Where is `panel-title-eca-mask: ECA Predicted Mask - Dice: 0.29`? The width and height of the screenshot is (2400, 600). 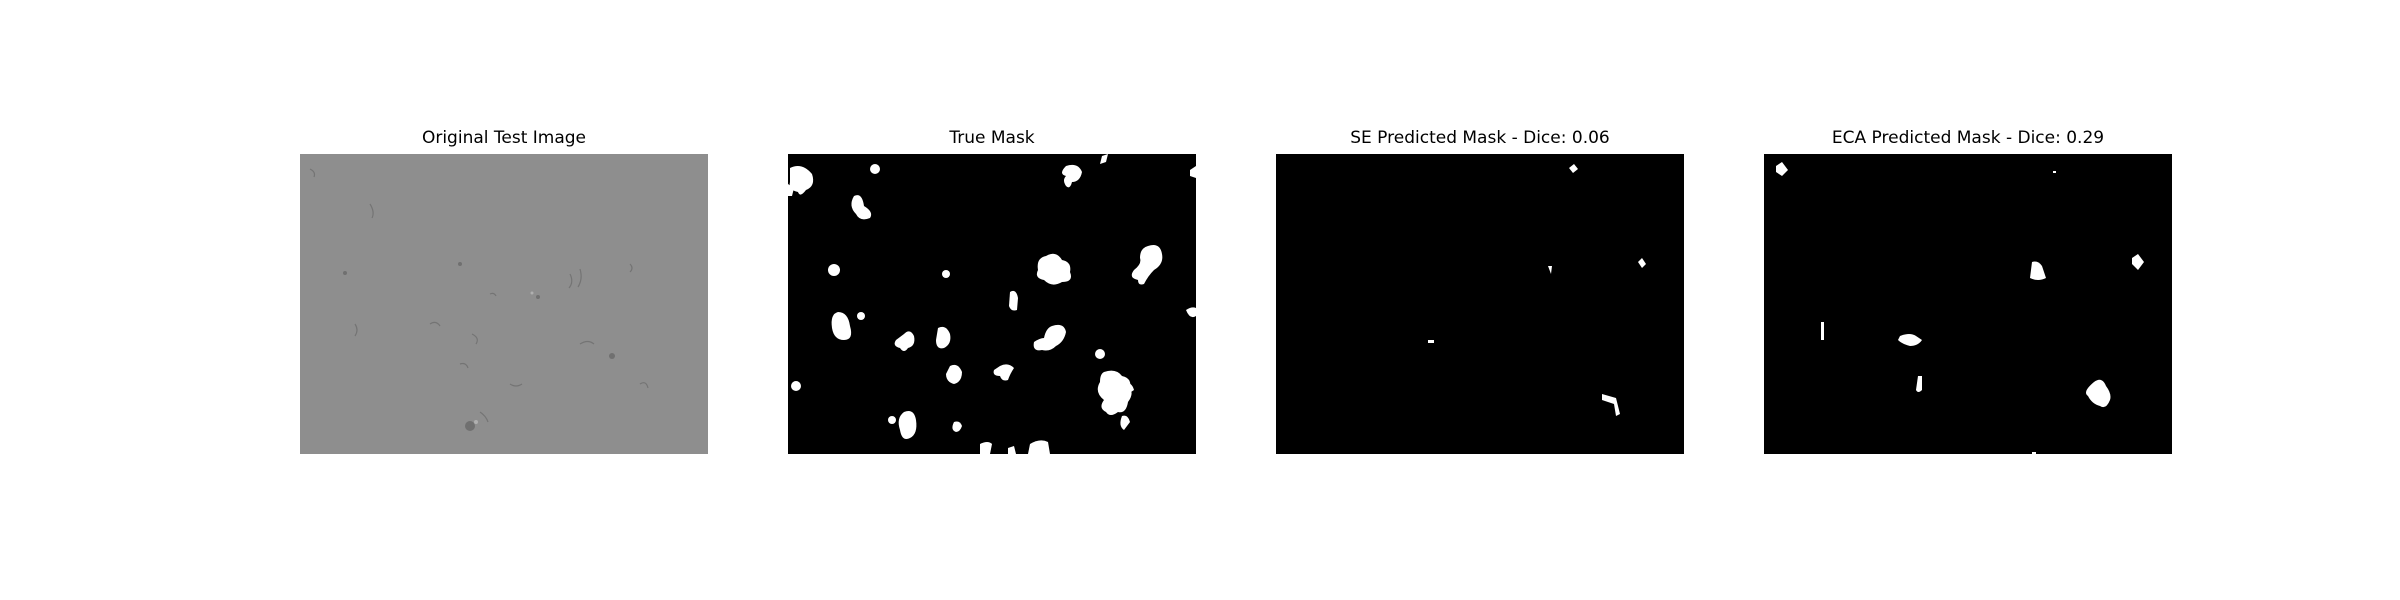
panel-title-eca-mask: ECA Predicted Mask - Dice: 0.29 is located at coordinates (1968, 138).